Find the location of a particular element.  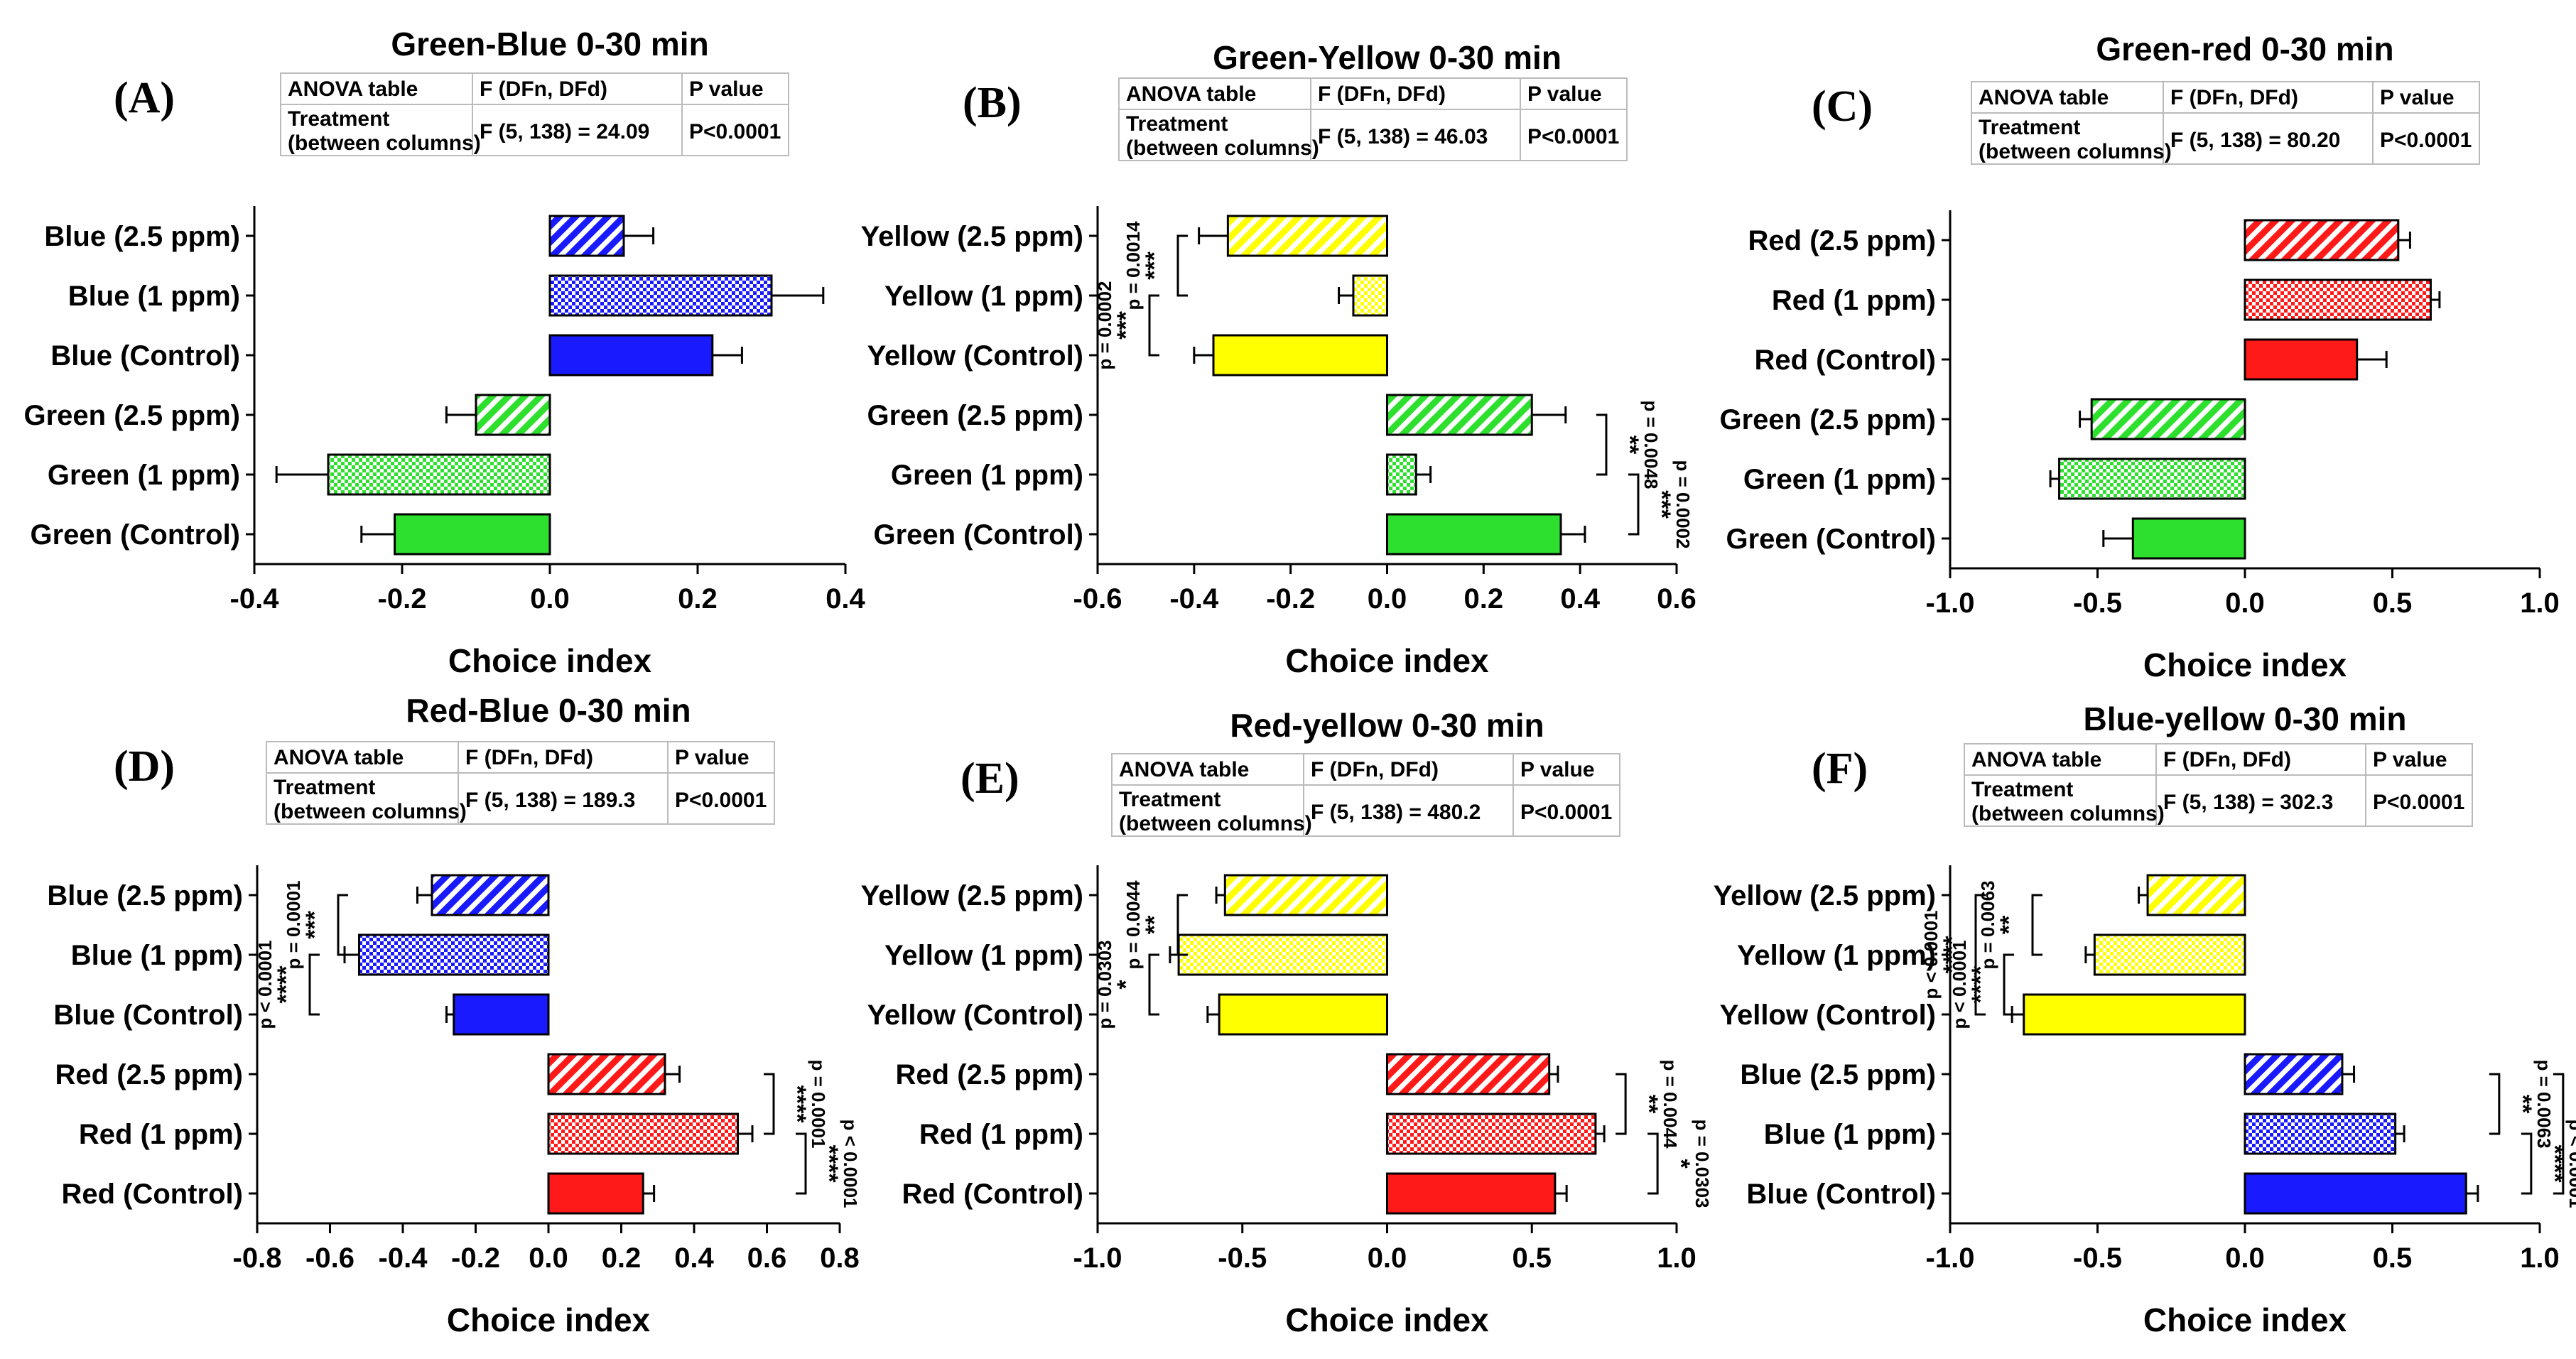

anova-f-value: F (5, 138) = 24.09 is located at coordinates (564, 132).